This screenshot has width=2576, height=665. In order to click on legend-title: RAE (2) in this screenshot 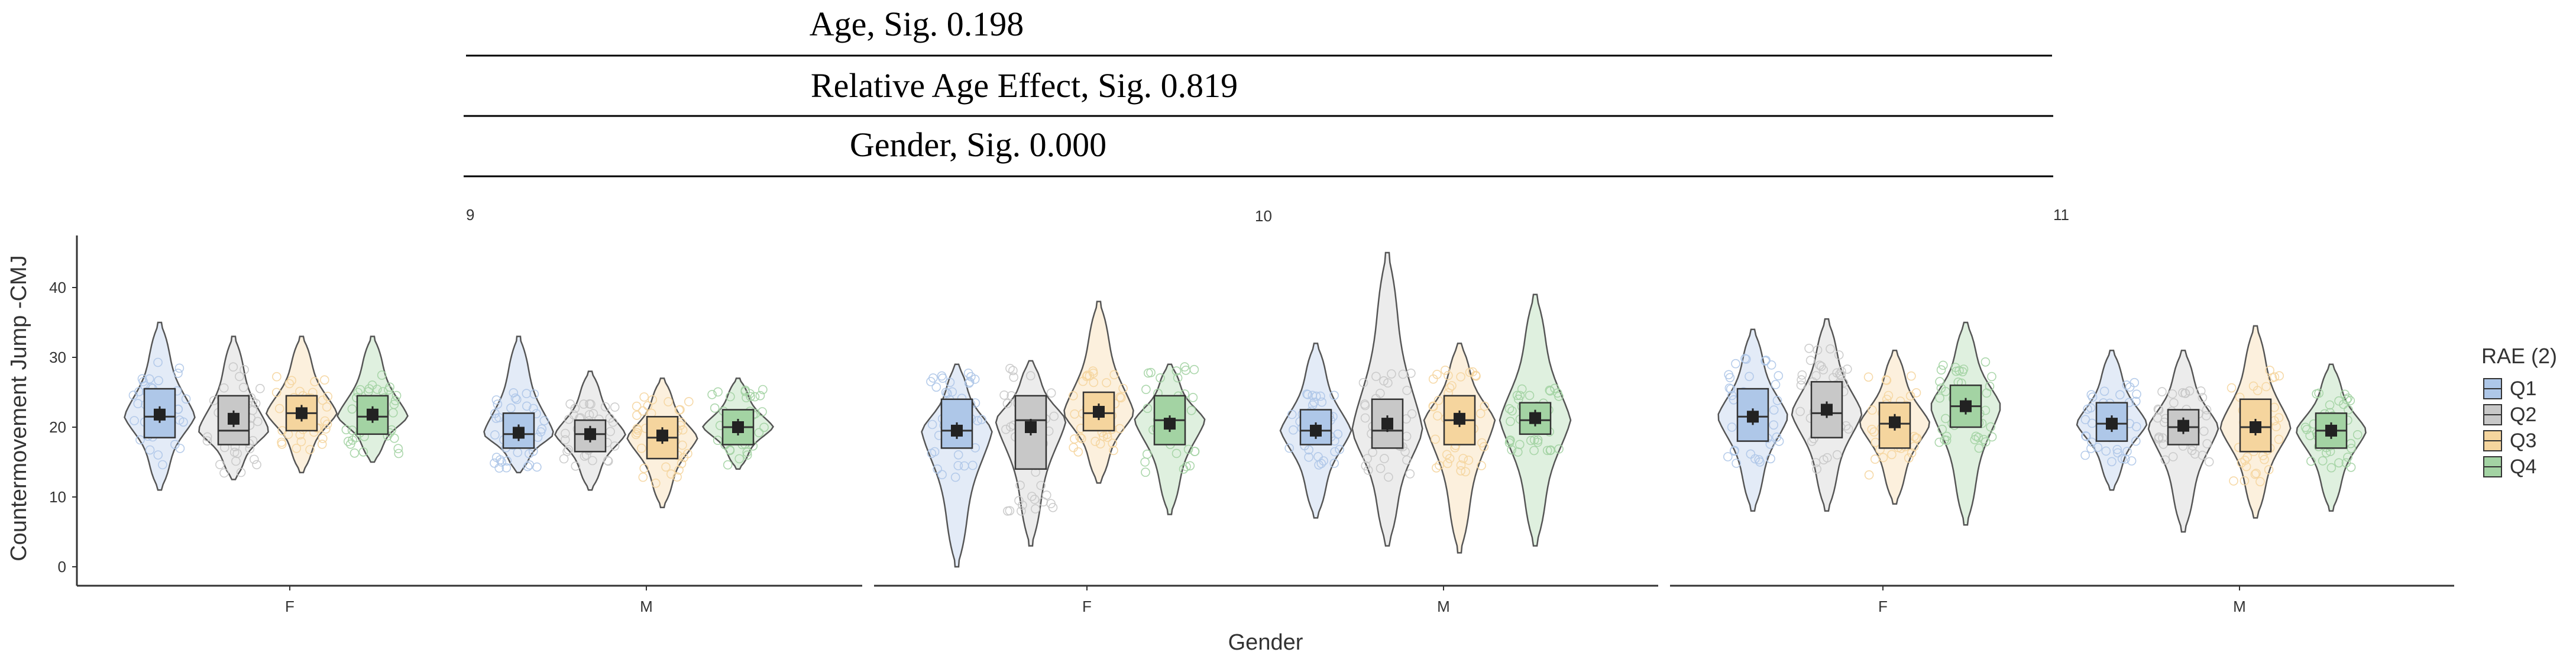, I will do `click(2519, 356)`.